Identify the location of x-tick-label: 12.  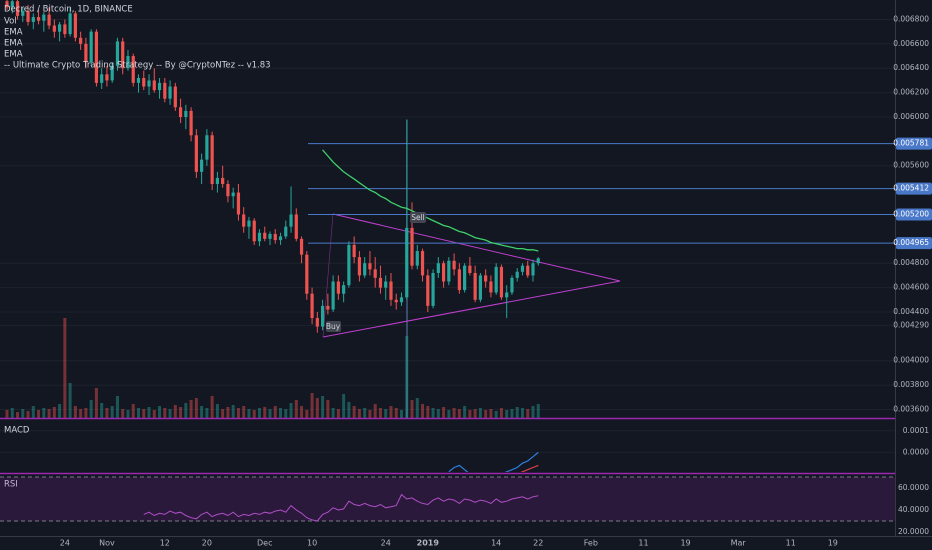
(165, 543).